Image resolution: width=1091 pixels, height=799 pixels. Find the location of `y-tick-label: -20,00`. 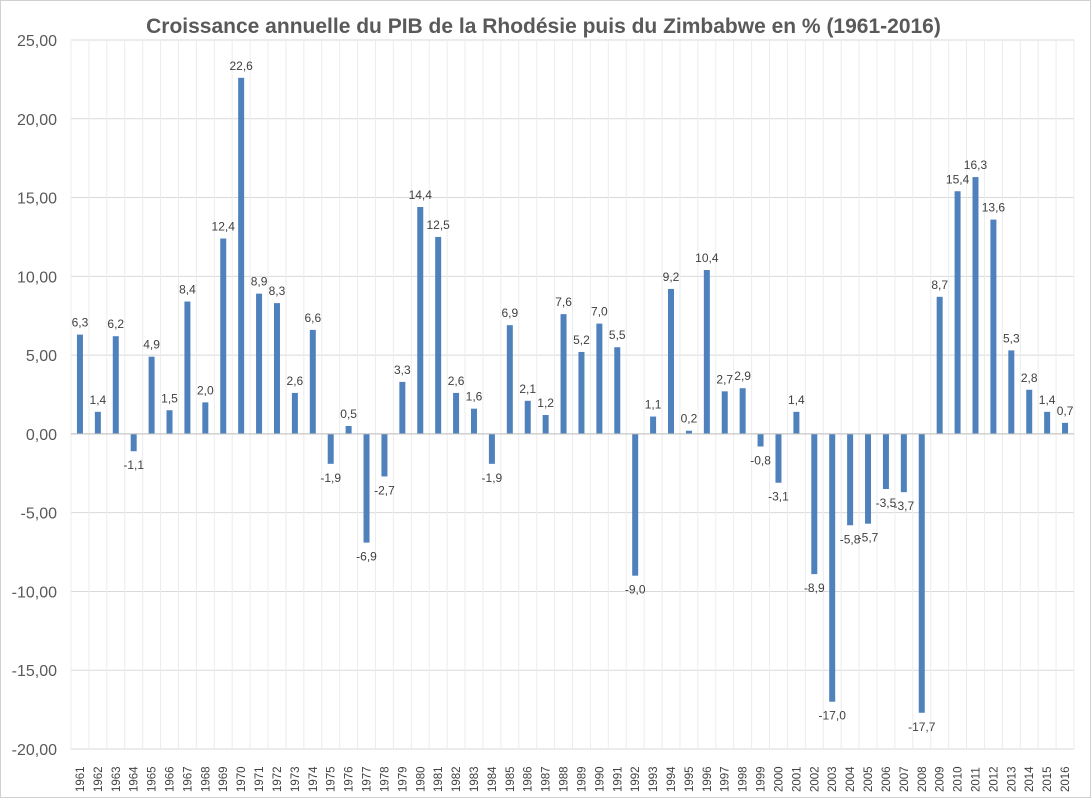

y-tick-label: -20,00 is located at coordinates (34, 750).